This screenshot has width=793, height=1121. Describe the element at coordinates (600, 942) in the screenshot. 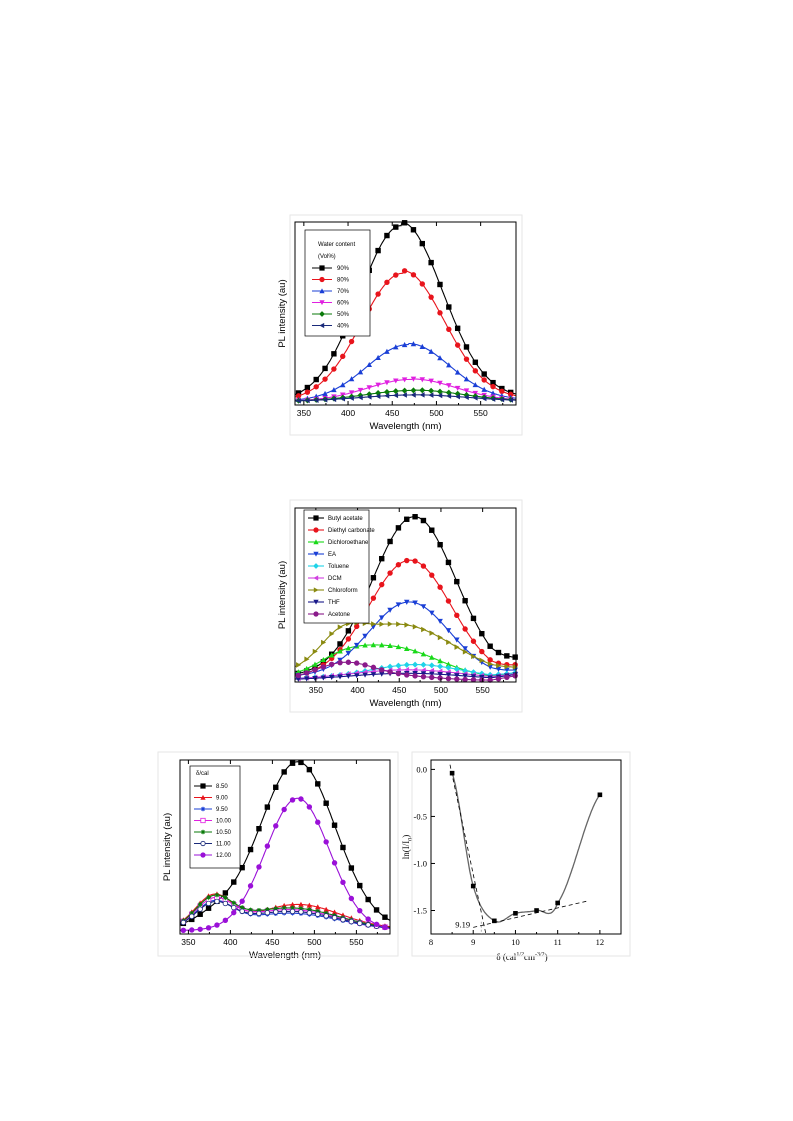

I see `x-tick-label: 12` at that location.